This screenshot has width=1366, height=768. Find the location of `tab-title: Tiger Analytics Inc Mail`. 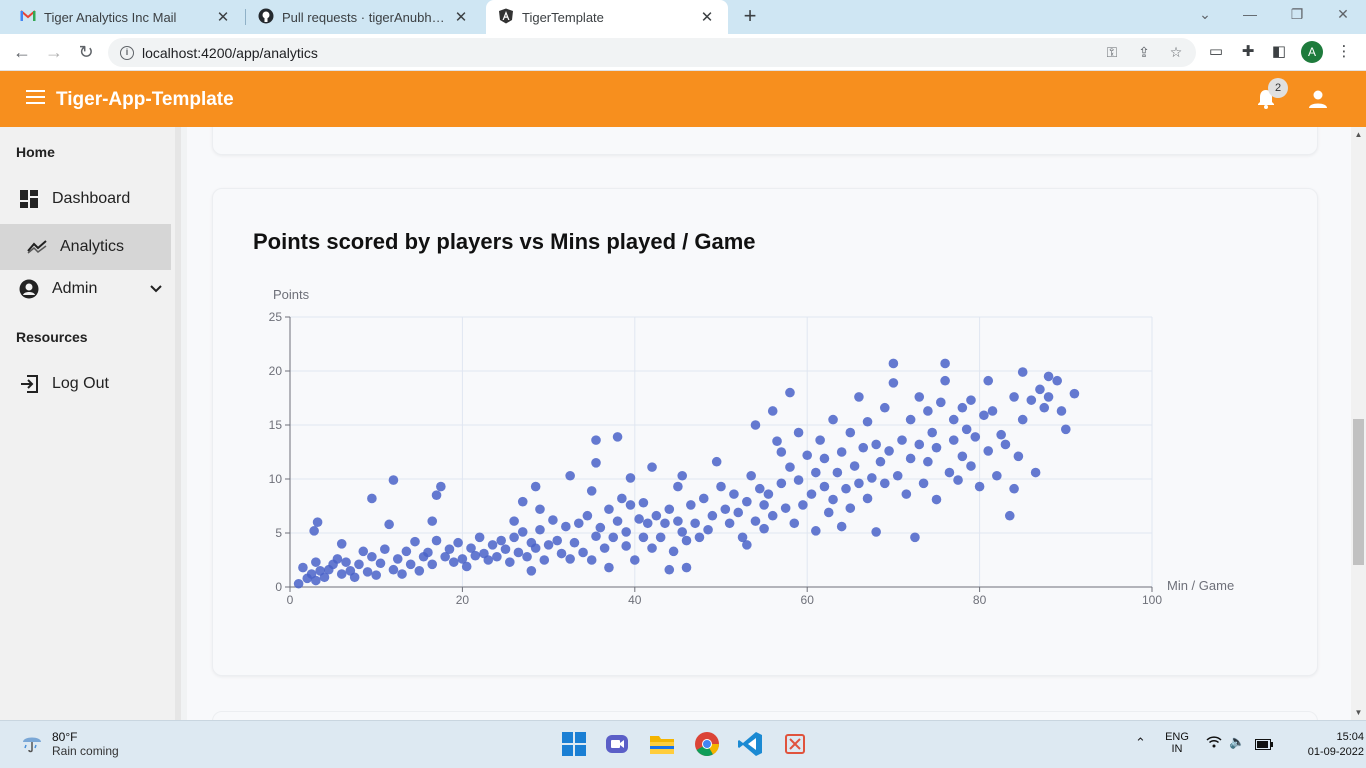

tab-title: Tiger Analytics Inc Mail is located at coordinates (110, 17).